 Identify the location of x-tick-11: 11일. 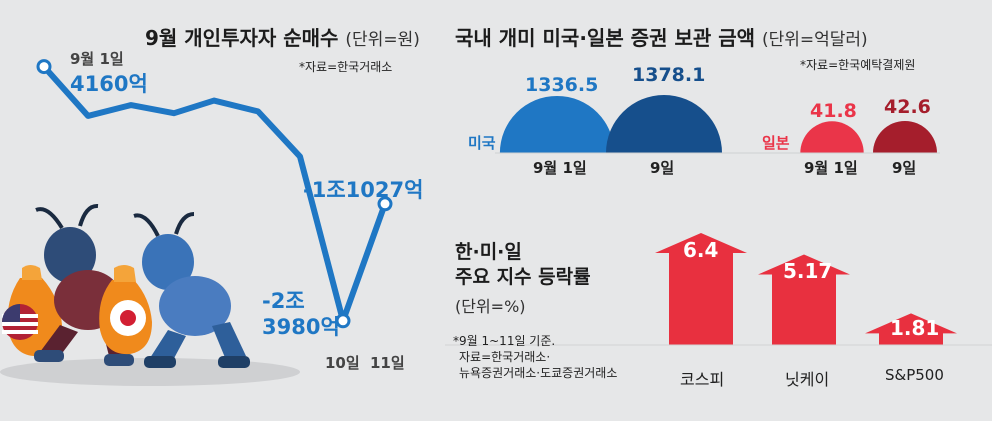
(387, 363).